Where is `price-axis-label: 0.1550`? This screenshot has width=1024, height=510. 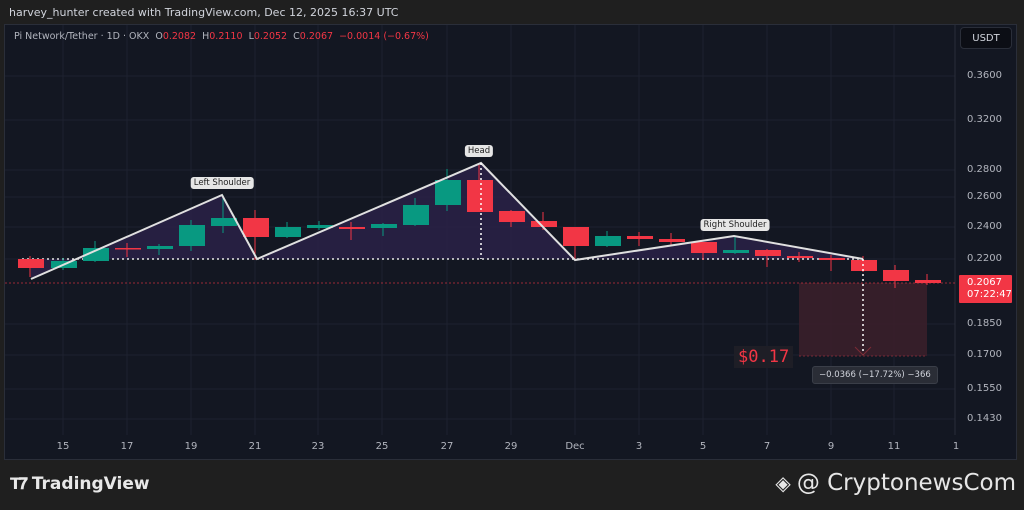
price-axis-label: 0.1550 is located at coordinates (984, 388).